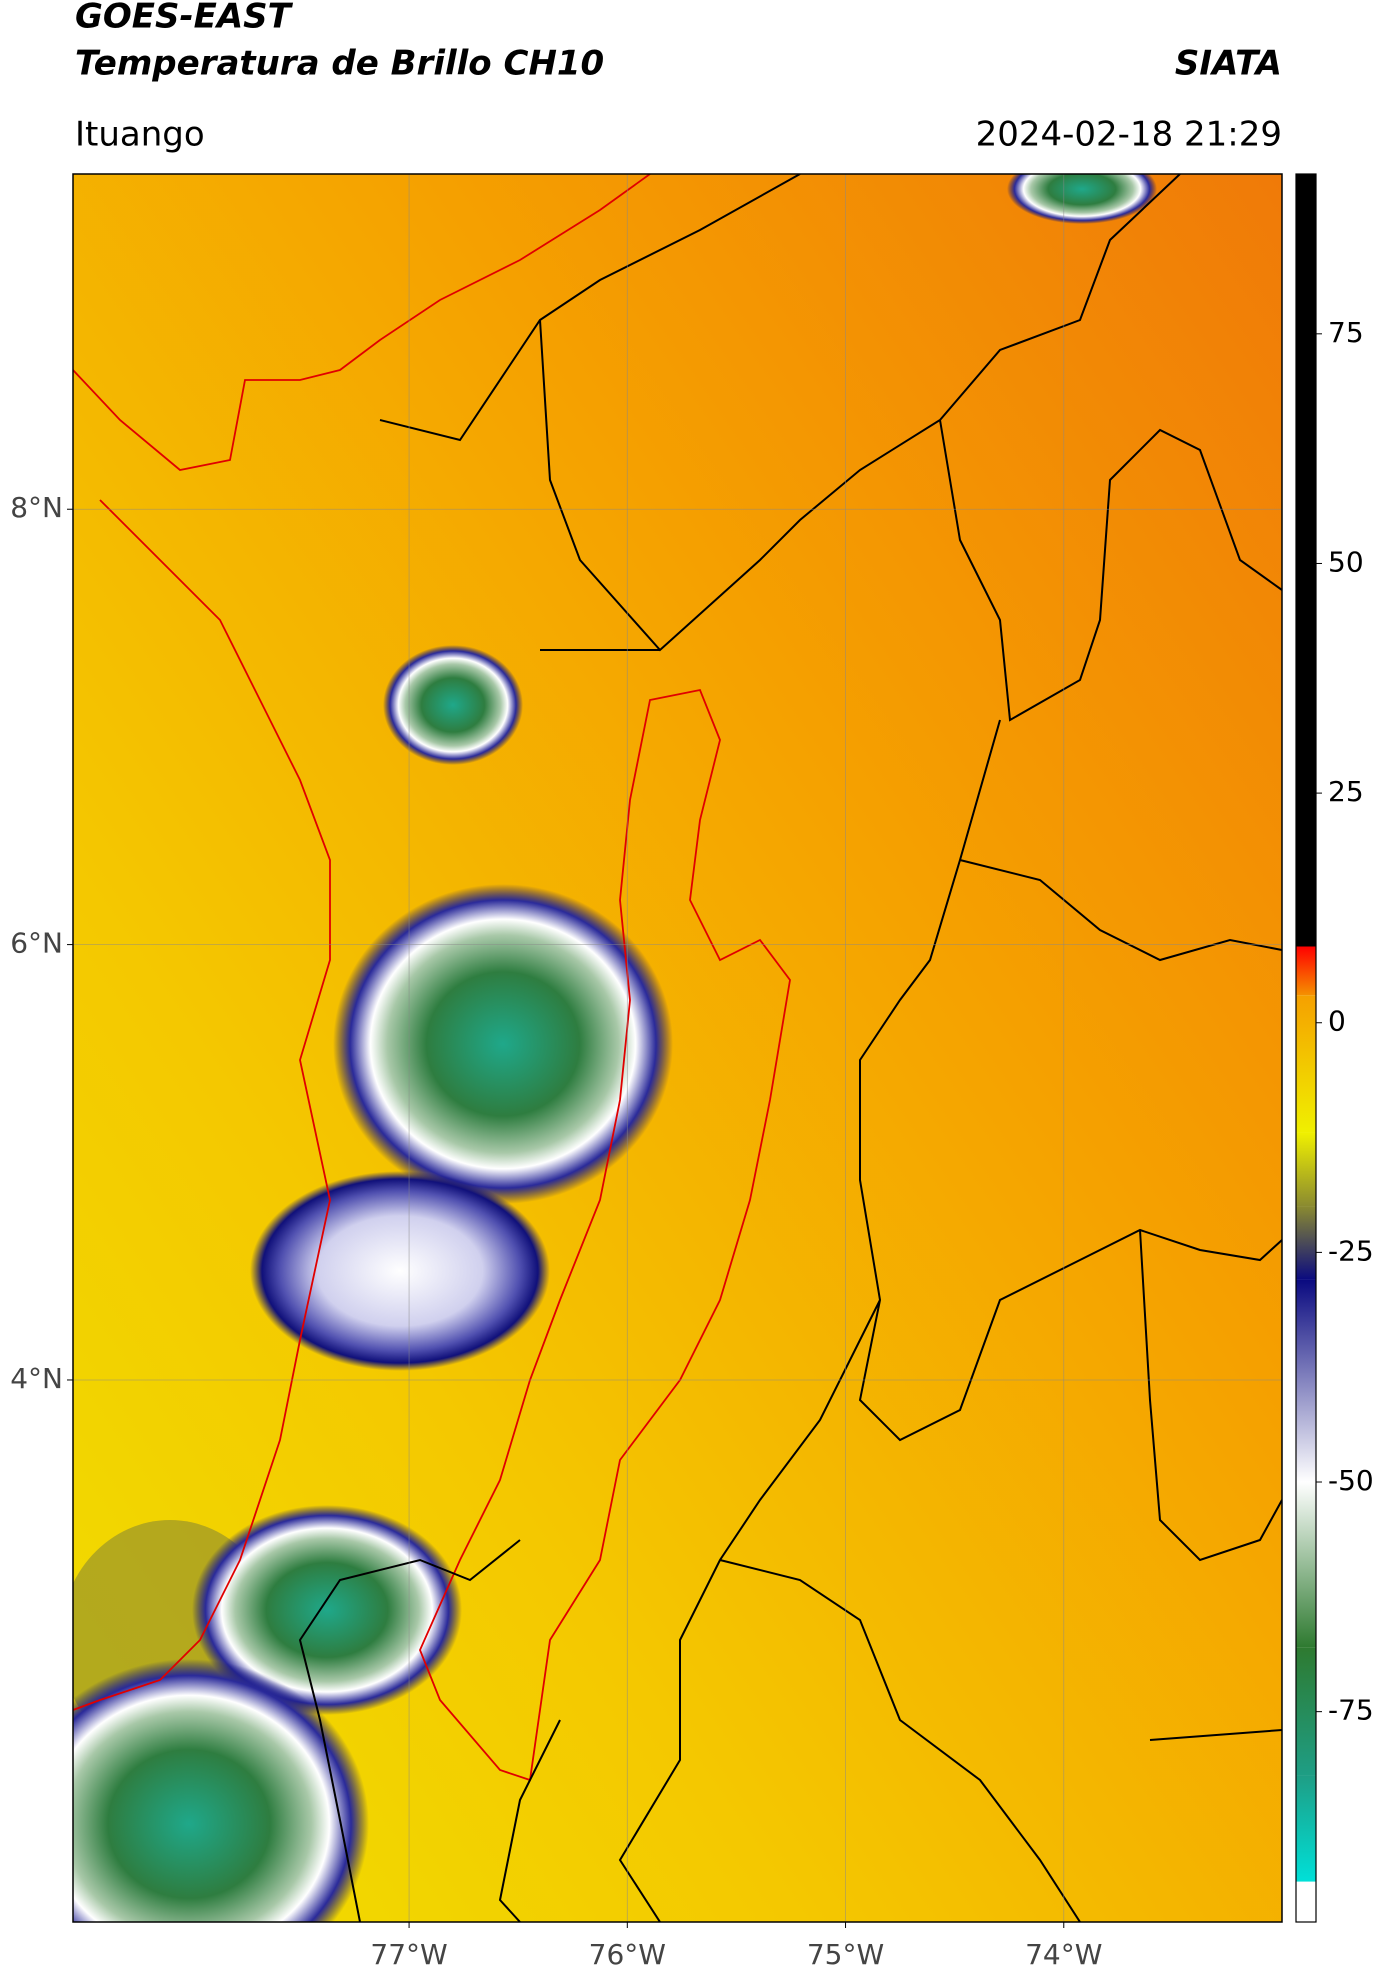 This screenshot has width=1384, height=1981. What do you see at coordinates (36, 507) in the screenshot?
I see `y-tick-label: 8°N` at bounding box center [36, 507].